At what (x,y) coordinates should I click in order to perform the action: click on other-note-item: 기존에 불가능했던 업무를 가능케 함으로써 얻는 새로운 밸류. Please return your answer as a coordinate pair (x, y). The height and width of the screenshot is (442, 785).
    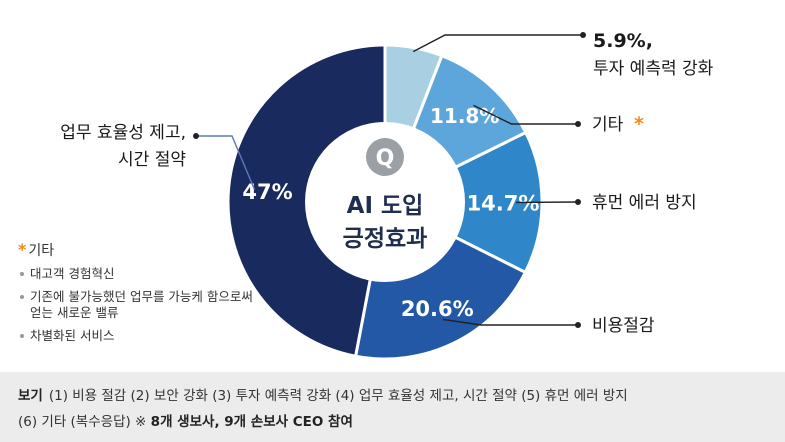
    Looking at the image, I should click on (138, 305).